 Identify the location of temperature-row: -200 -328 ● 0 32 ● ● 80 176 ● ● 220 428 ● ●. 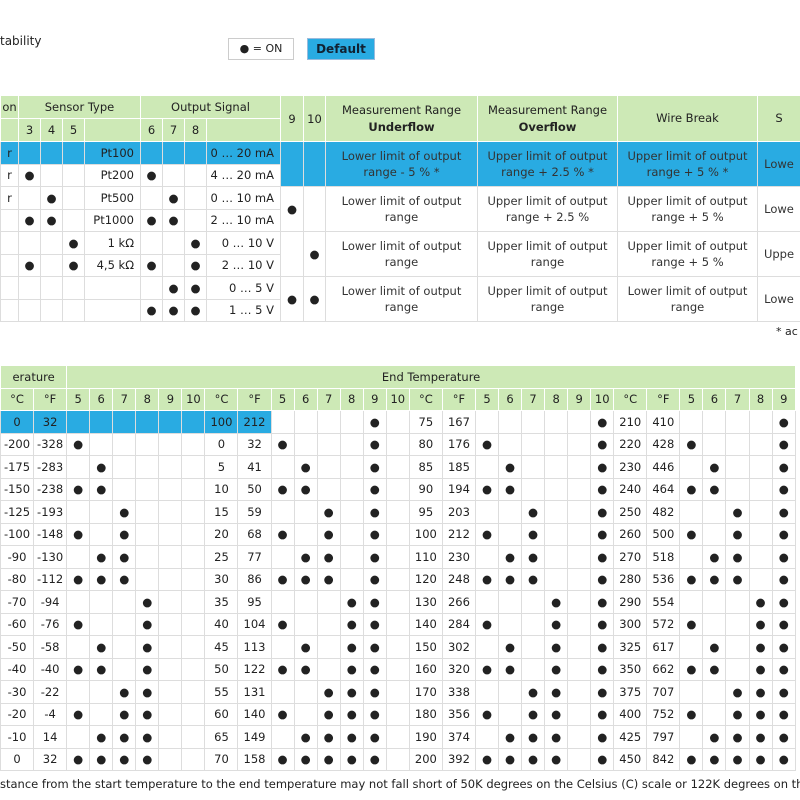
(398, 444).